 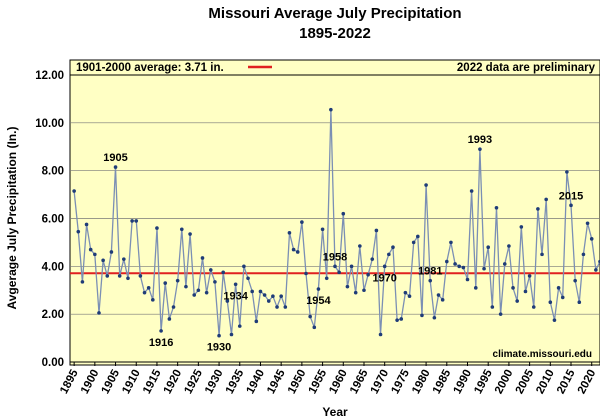 I want to click on data-point-1917, so click(x=165, y=283).